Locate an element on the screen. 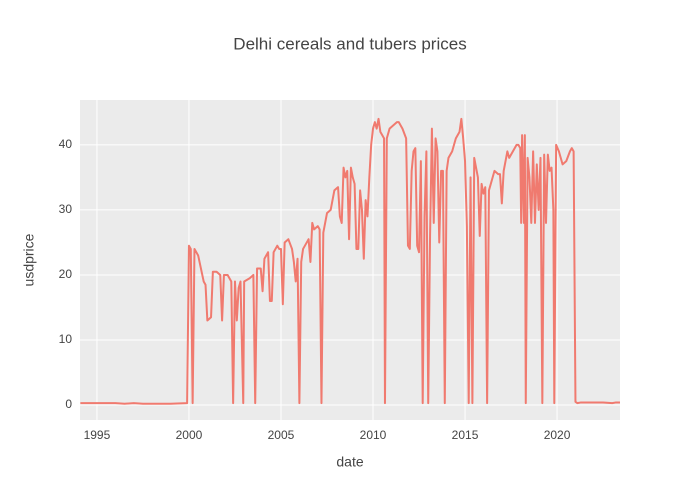 This screenshot has width=700, height=500. y-tick-label: 40 is located at coordinates (66, 144).